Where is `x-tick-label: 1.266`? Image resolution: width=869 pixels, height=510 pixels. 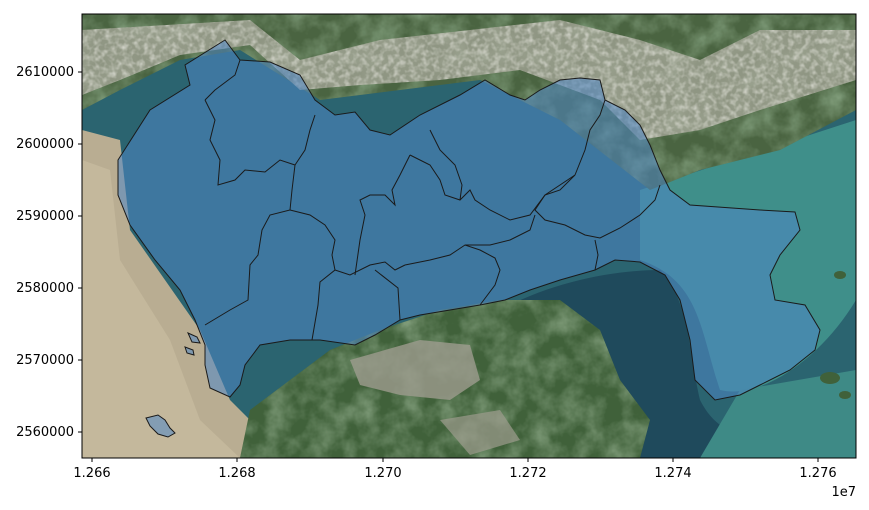 x-tick-label: 1.266 is located at coordinates (91, 473).